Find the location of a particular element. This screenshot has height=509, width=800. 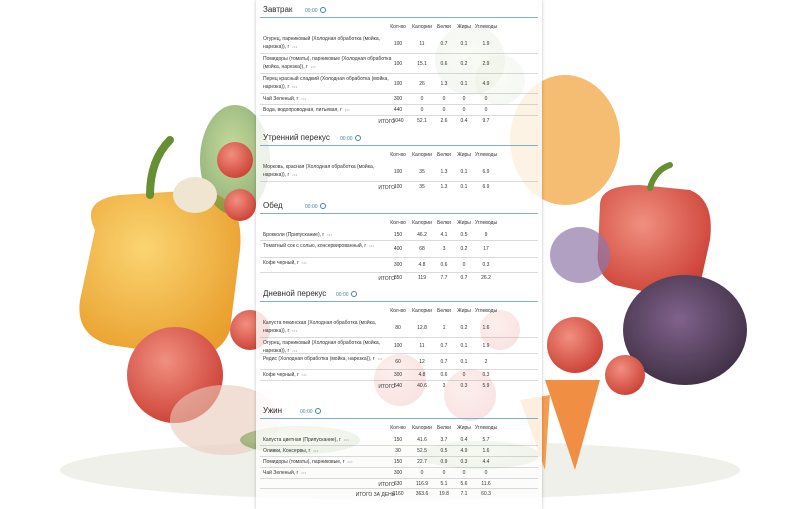

nutrient-protein: 1.3 is located at coordinates (444, 83).